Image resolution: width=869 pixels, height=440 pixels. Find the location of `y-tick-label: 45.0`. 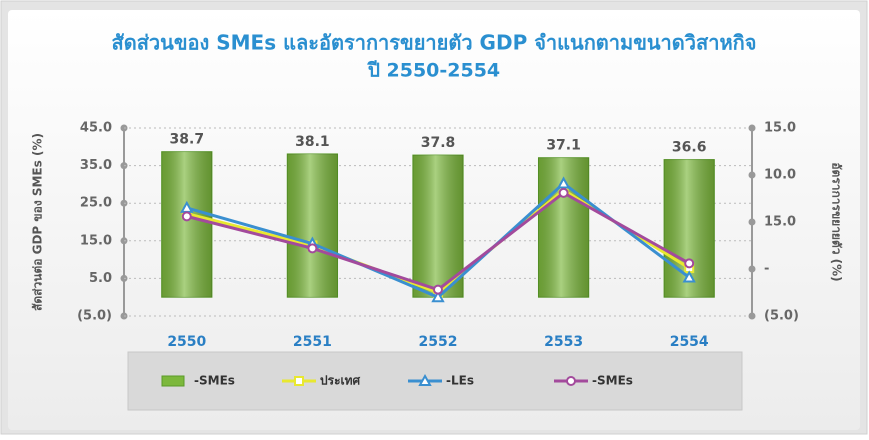

y-tick-label: 45.0 is located at coordinates (96, 128).